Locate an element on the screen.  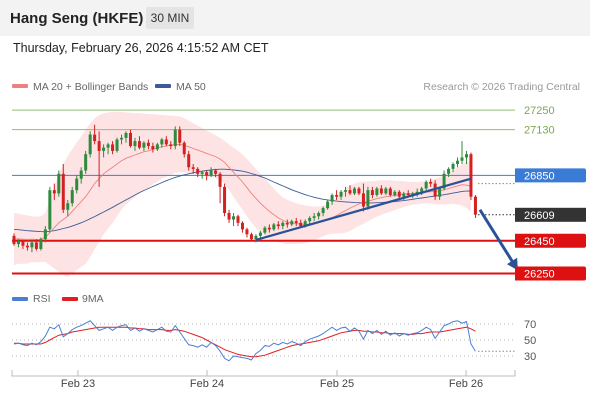
nine-ma-legend-swatch is located at coordinates (70, 299).